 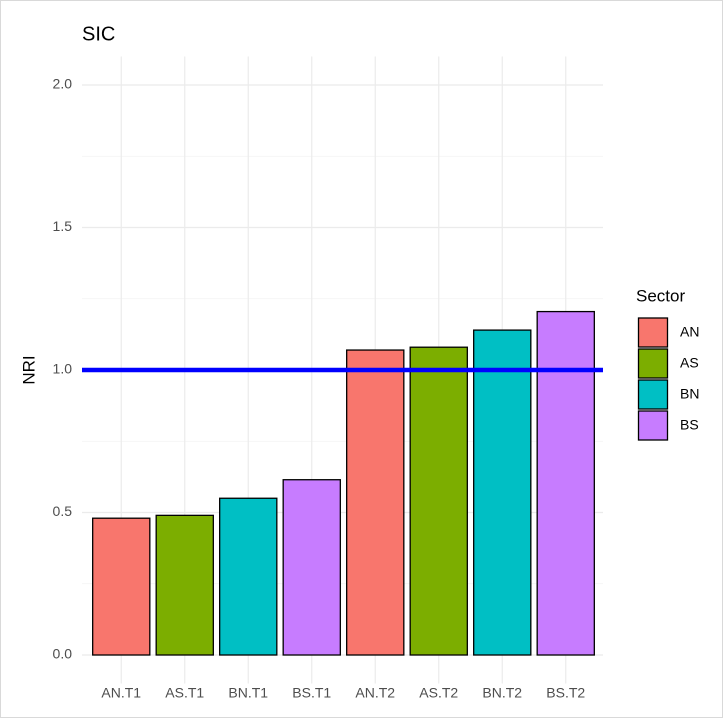 What do you see at coordinates (689, 332) in the screenshot?
I see `legend-label: AN` at bounding box center [689, 332].